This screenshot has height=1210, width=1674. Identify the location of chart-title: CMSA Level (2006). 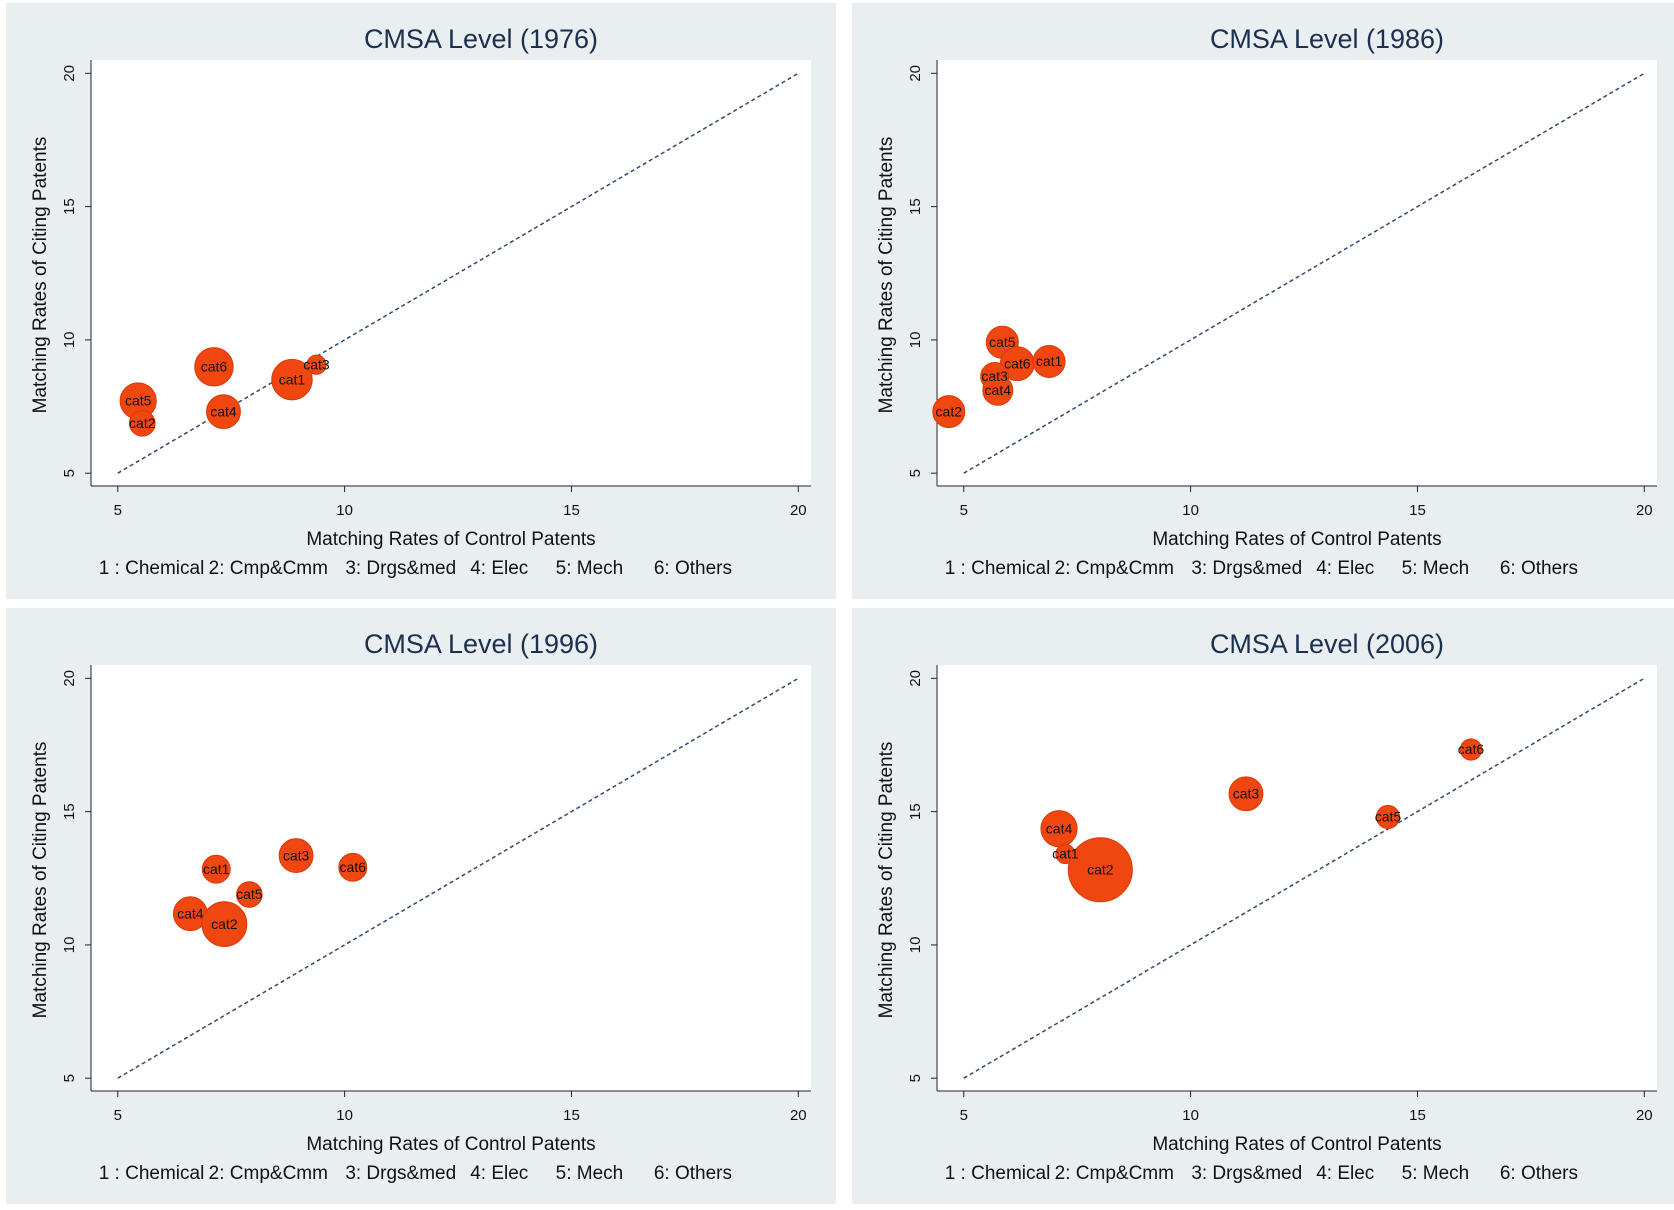
(1327, 644).